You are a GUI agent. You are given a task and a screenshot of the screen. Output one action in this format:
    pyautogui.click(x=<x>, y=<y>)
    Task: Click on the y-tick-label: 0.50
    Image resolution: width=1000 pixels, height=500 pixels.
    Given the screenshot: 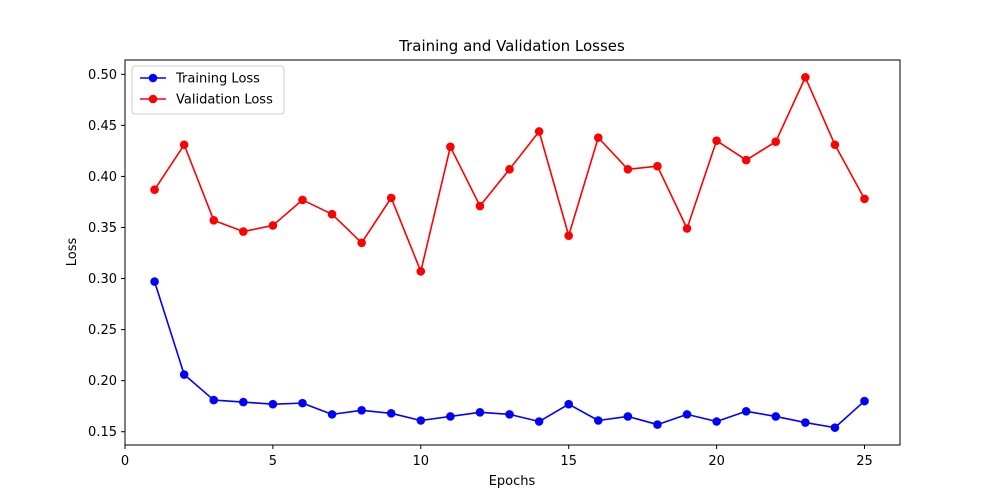 What is the action you would take?
    pyautogui.click(x=102, y=75)
    